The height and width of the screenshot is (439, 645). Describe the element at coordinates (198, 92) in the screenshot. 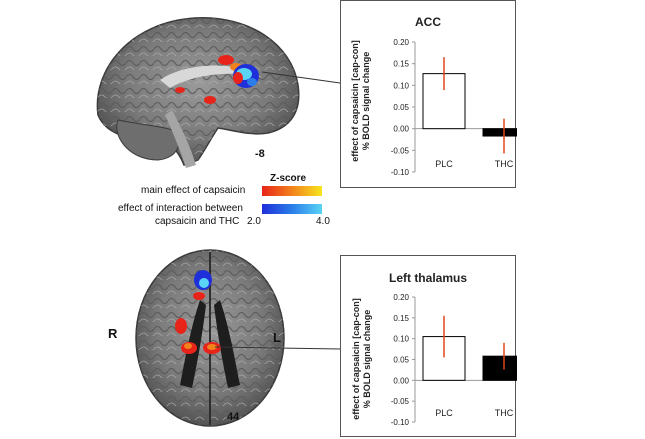

I see `sagittal-slice` at that location.